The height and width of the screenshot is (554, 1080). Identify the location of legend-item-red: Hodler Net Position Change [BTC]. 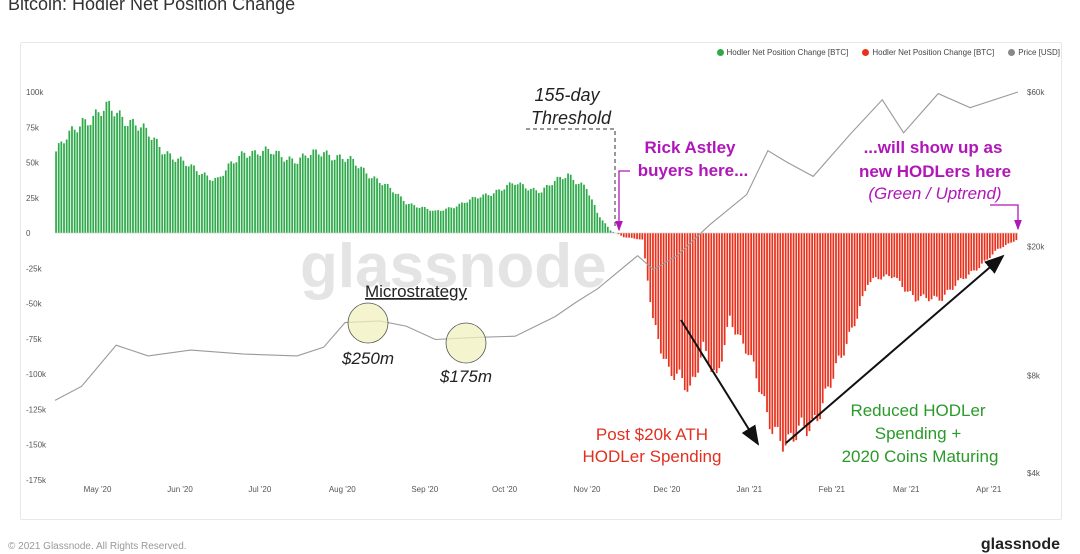
(928, 52).